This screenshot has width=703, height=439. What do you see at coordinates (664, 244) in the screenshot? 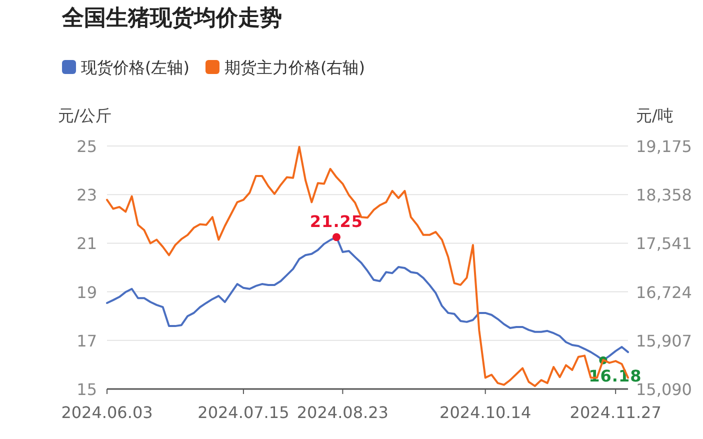
I see `y2-tick-label: 17,541` at bounding box center [664, 244].